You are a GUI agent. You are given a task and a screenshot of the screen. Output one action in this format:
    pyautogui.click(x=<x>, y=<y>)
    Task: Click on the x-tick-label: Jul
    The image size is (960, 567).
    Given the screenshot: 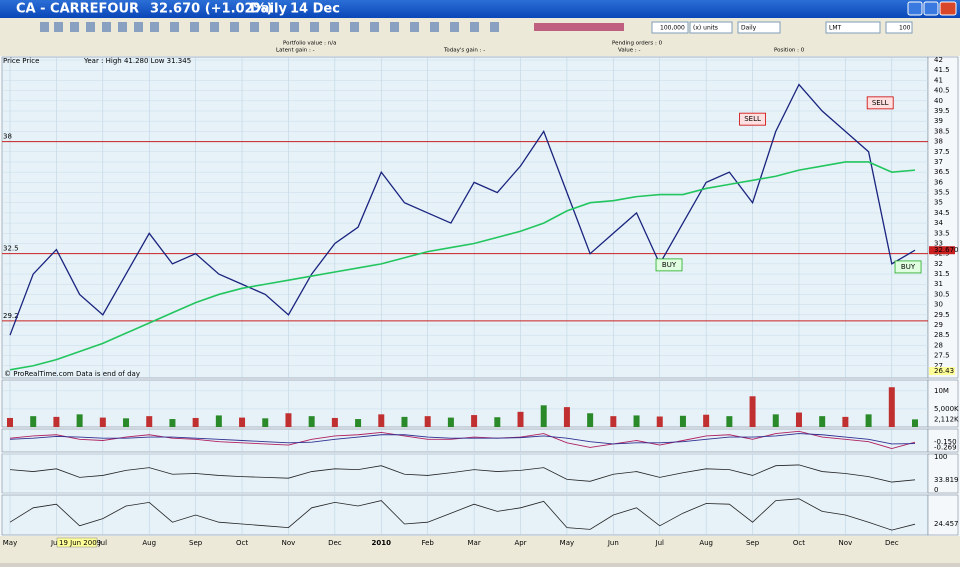 What is the action you would take?
    pyautogui.click(x=103, y=543)
    